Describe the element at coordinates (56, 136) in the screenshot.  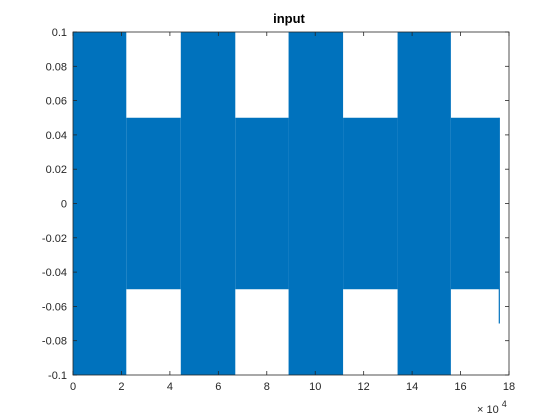
I see `y-tick-label: 0.04` at that location.